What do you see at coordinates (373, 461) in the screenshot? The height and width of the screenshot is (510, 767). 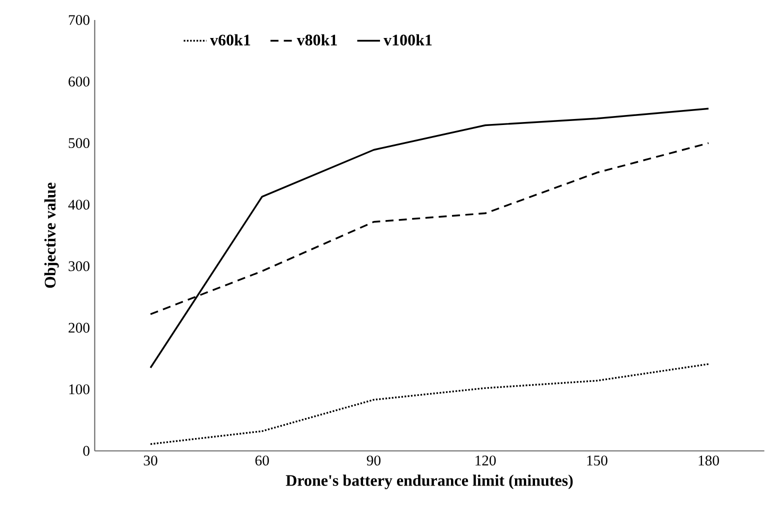 I see `x-tick-label: 90` at bounding box center [373, 461].